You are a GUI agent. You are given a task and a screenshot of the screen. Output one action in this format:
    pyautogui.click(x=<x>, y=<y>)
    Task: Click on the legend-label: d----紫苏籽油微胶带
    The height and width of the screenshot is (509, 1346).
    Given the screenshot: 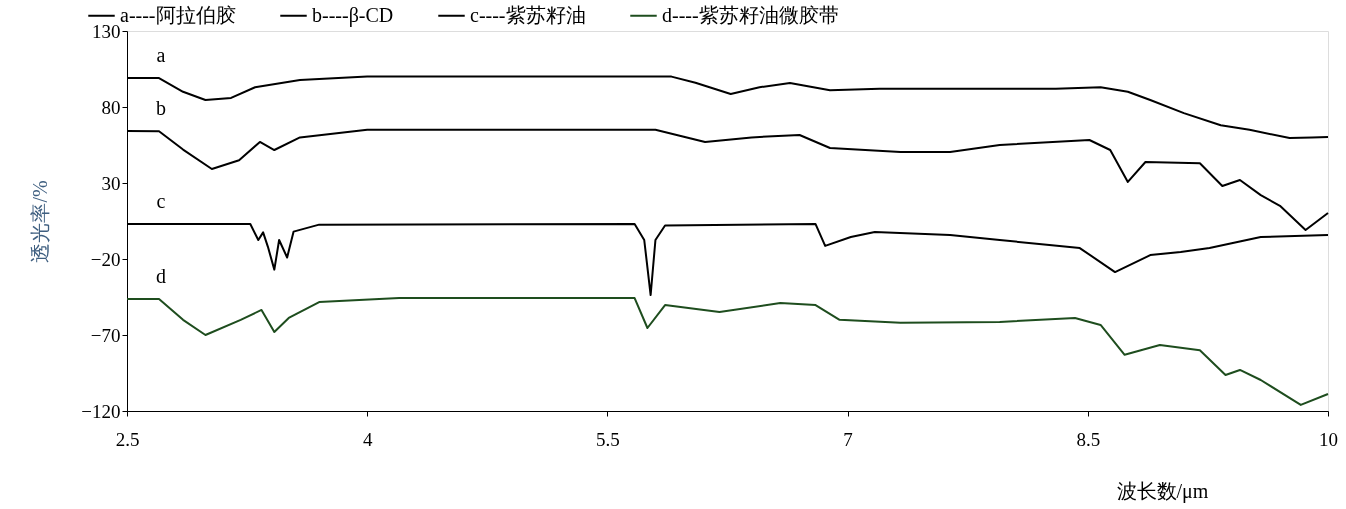 What is the action you would take?
    pyautogui.click(x=750, y=14)
    